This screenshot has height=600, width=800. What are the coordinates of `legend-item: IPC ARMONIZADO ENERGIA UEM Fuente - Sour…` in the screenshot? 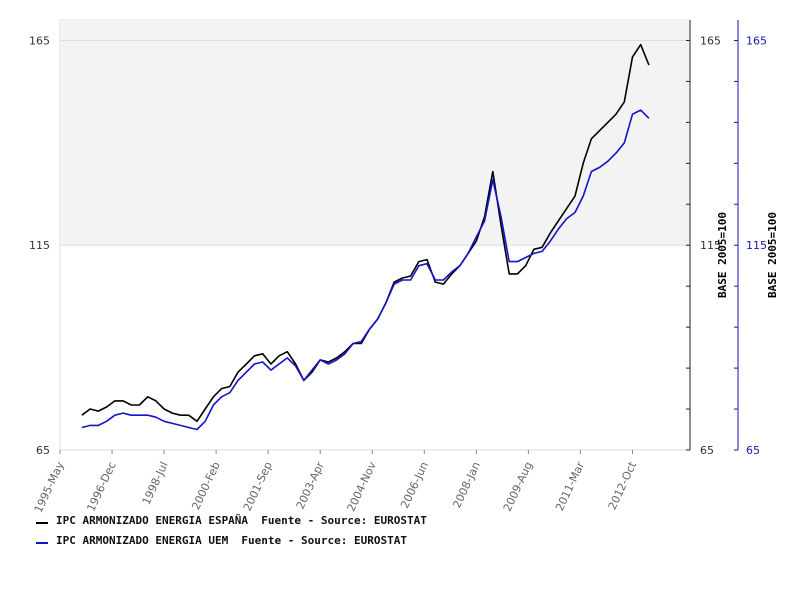 It's located at (221, 540).